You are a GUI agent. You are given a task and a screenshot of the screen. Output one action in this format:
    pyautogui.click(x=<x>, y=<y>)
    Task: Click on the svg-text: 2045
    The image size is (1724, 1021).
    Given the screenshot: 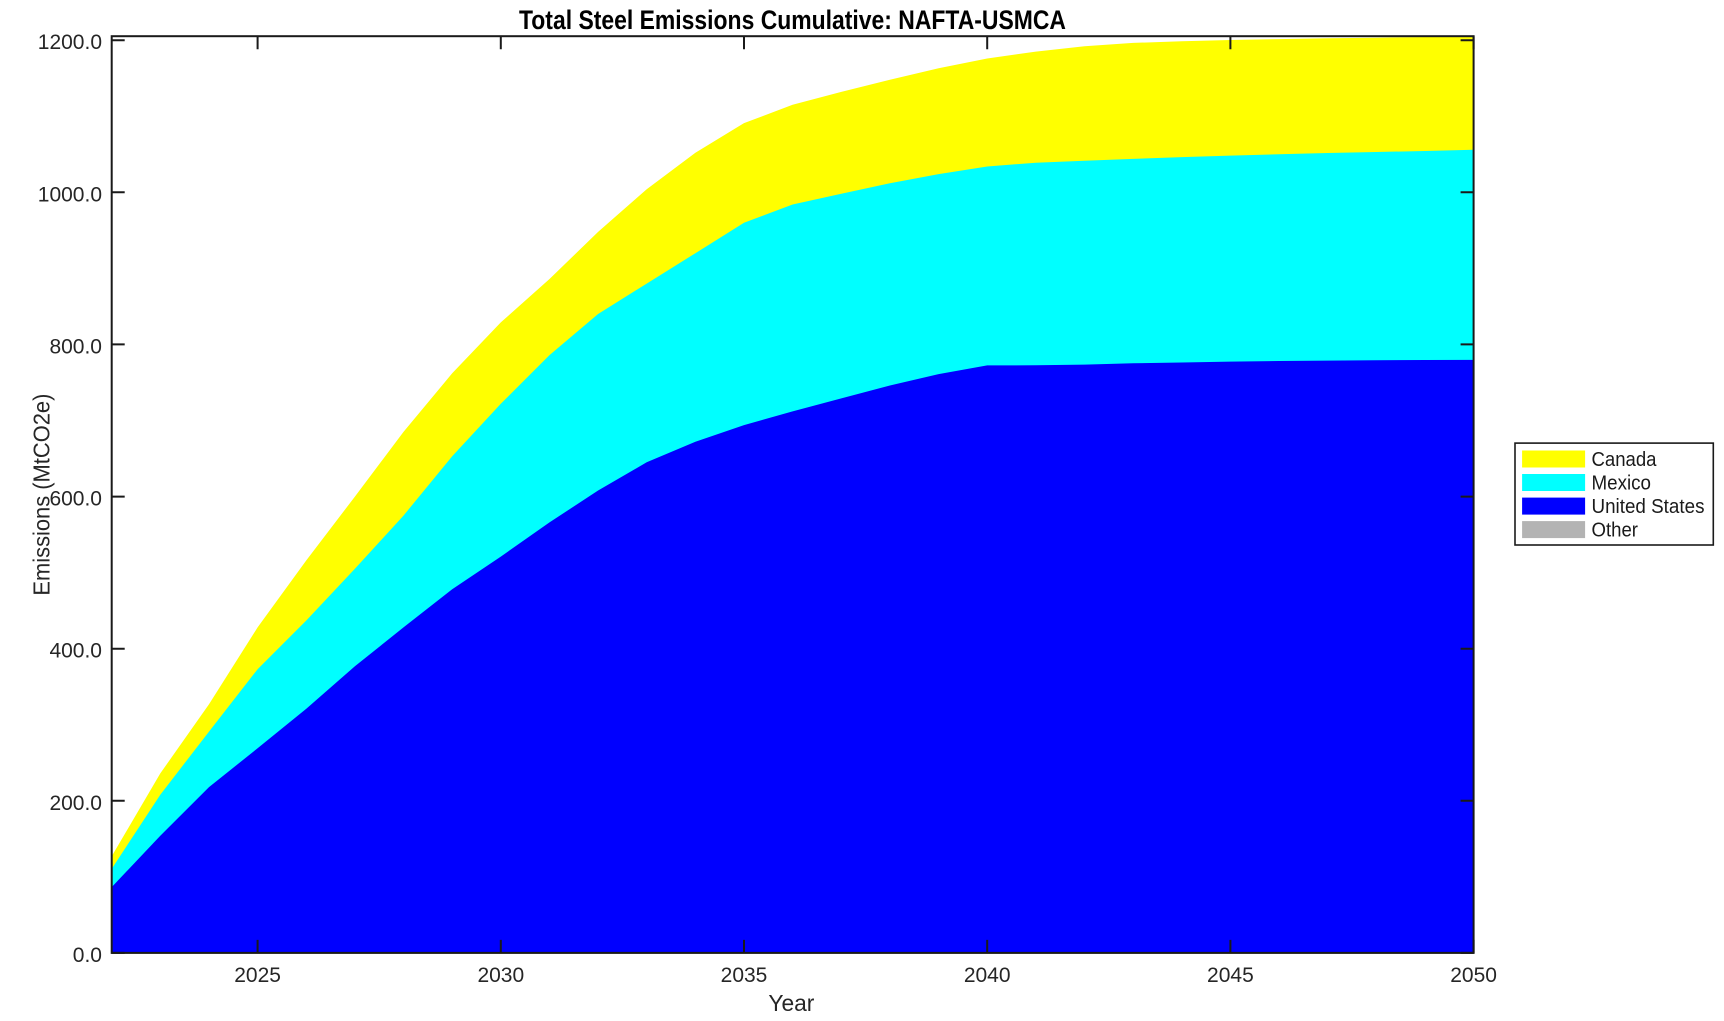 What is the action you would take?
    pyautogui.click(x=1230, y=975)
    